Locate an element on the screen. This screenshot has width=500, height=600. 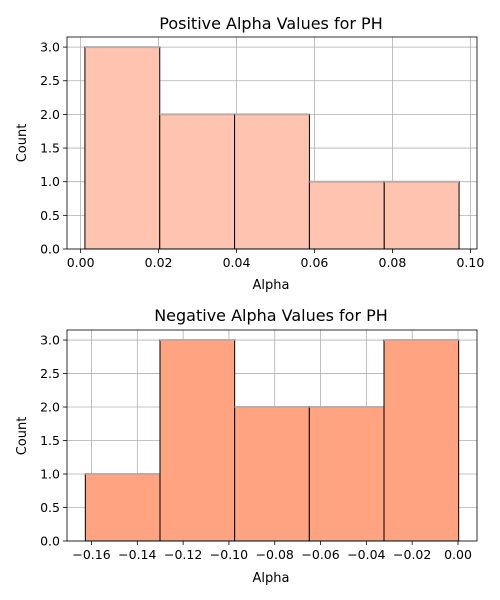
chart-title: Positive Alpha Values for PH is located at coordinates (270, 23).